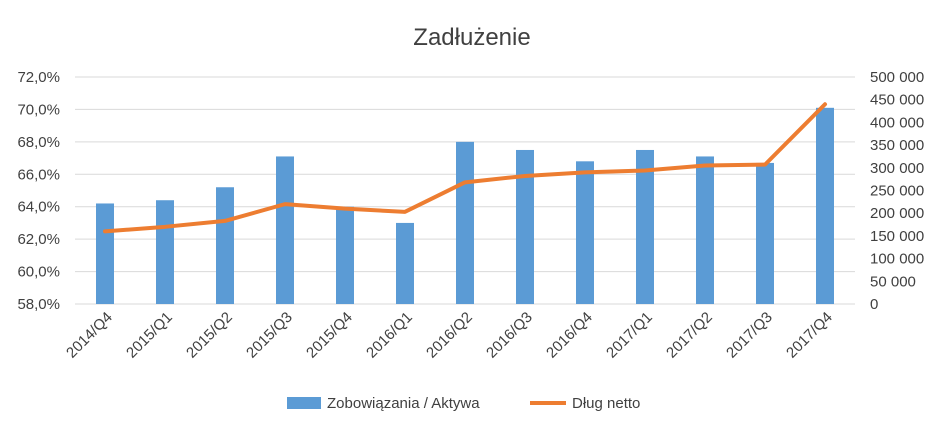  What do you see at coordinates (897, 145) in the screenshot?
I see `right-tick-label: 350 000` at bounding box center [897, 145].